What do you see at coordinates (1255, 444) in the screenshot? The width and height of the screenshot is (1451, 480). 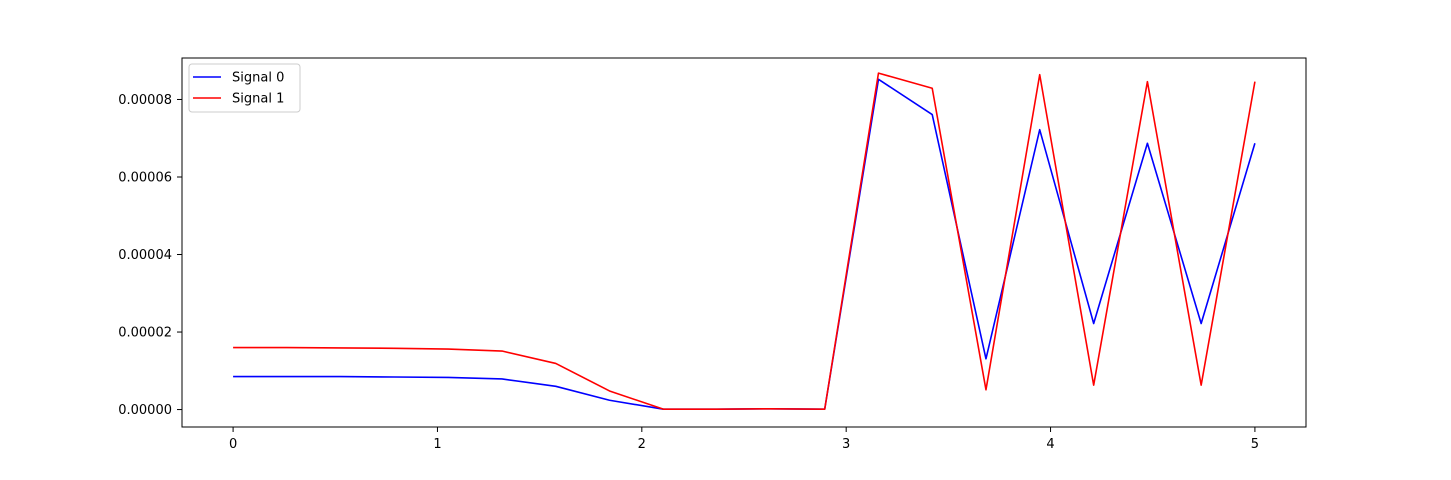 I see `x-tick-label: 5` at bounding box center [1255, 444].